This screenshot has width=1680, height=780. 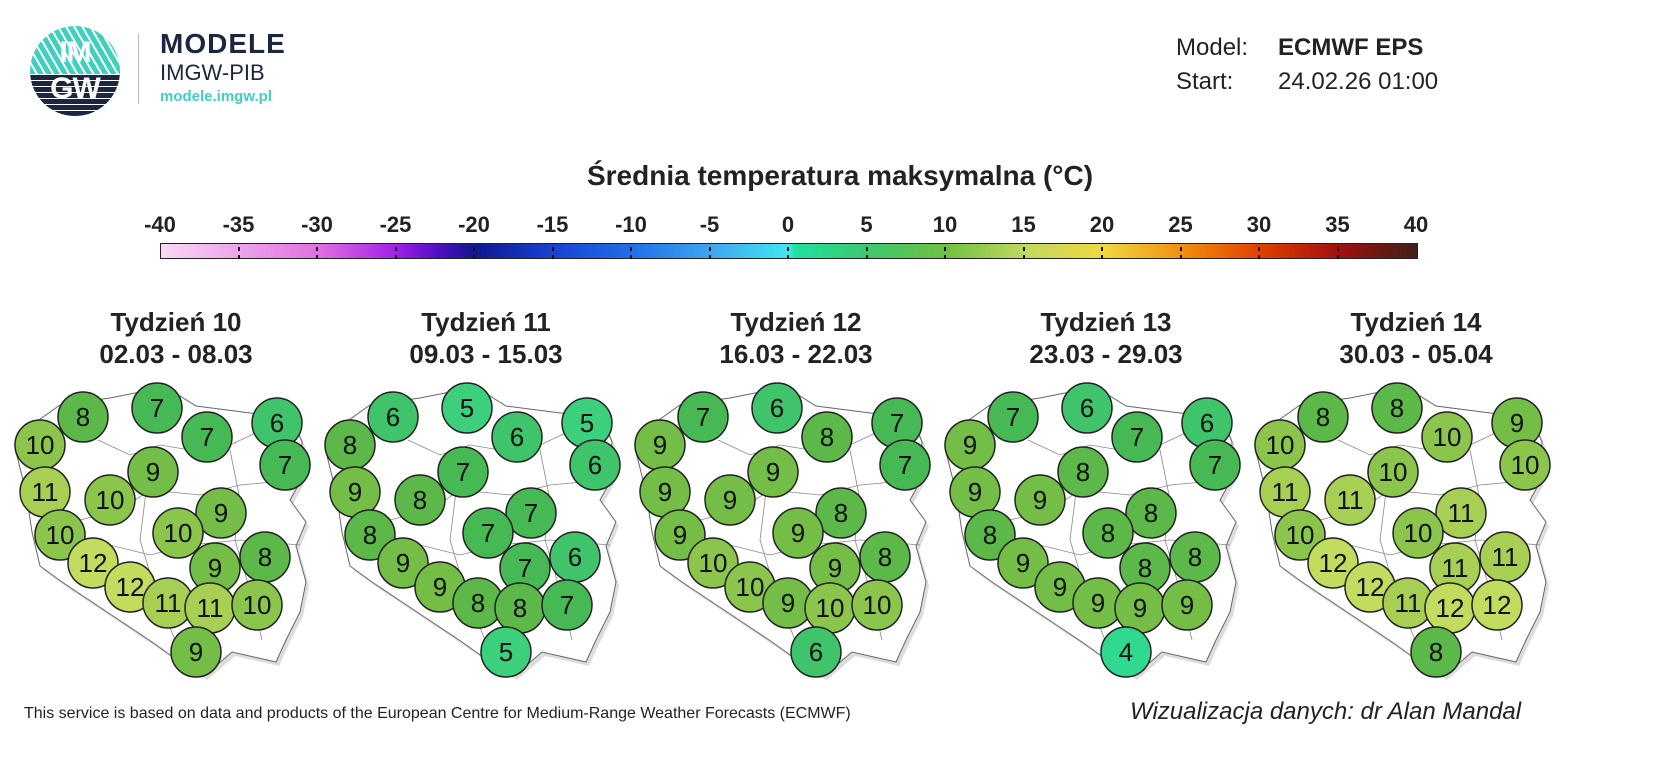 I want to click on week-dates: 16.03 - 22.03, so click(x=796, y=354).